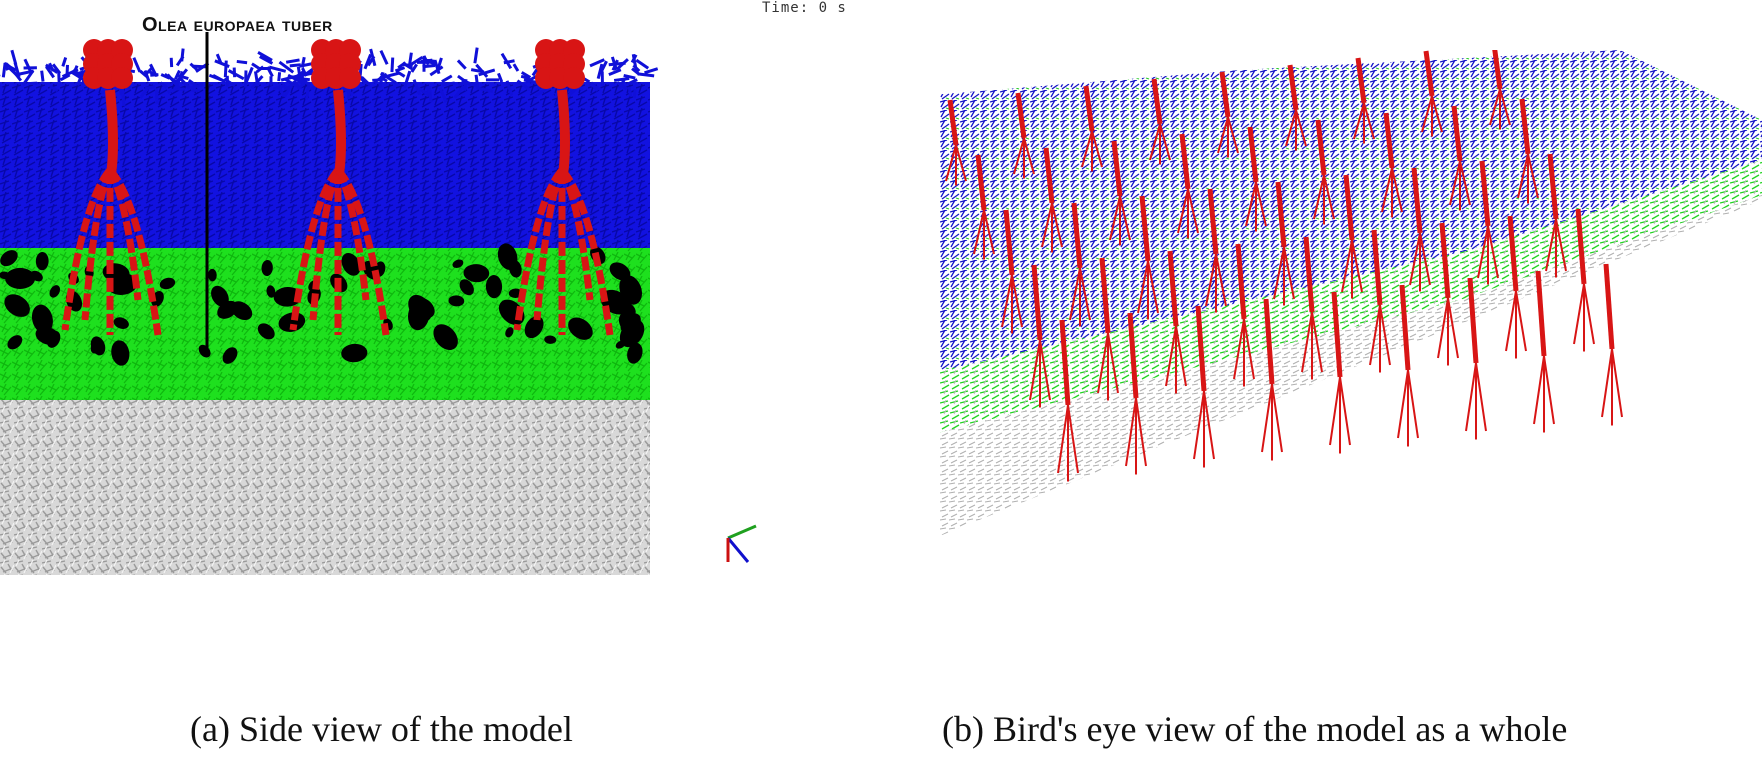 The height and width of the screenshot is (759, 1762). What do you see at coordinates (325, 485) in the screenshot?
I see `gray-layer` at bounding box center [325, 485].